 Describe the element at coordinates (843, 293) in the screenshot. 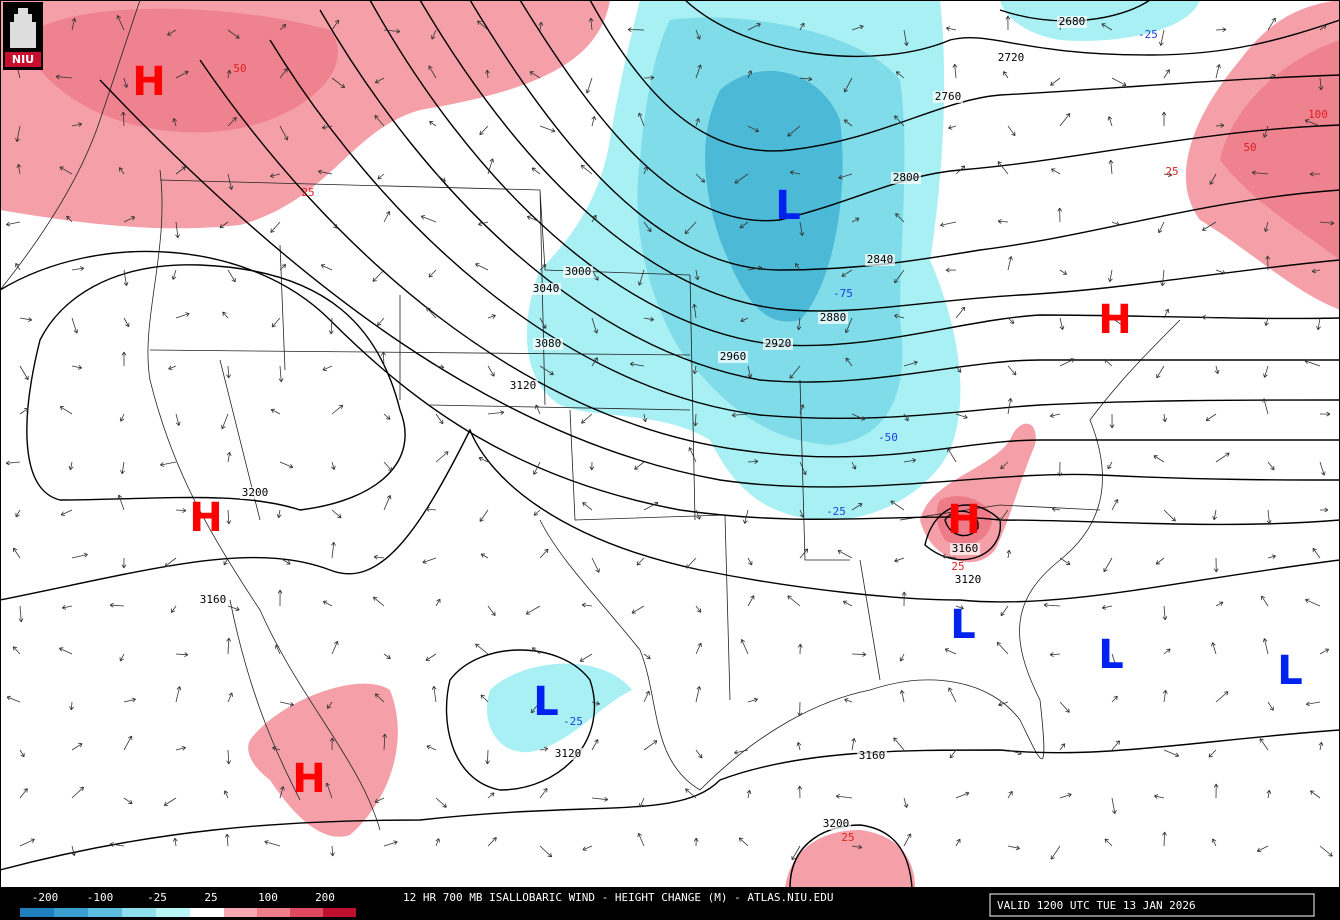

I see `change-label: -75` at that location.